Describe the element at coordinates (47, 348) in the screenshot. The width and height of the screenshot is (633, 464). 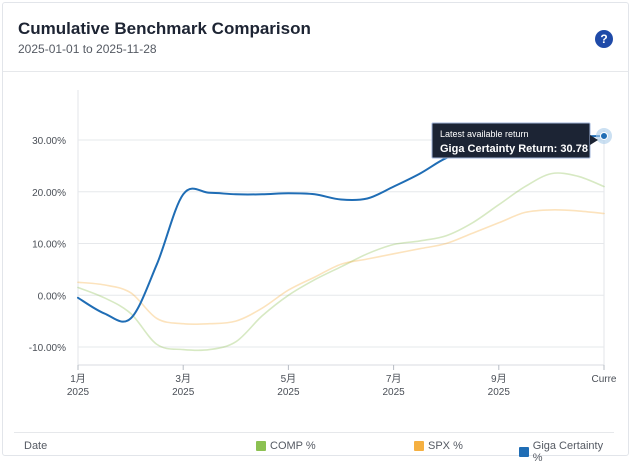
I see `y-tick-label: -10.00%` at that location.